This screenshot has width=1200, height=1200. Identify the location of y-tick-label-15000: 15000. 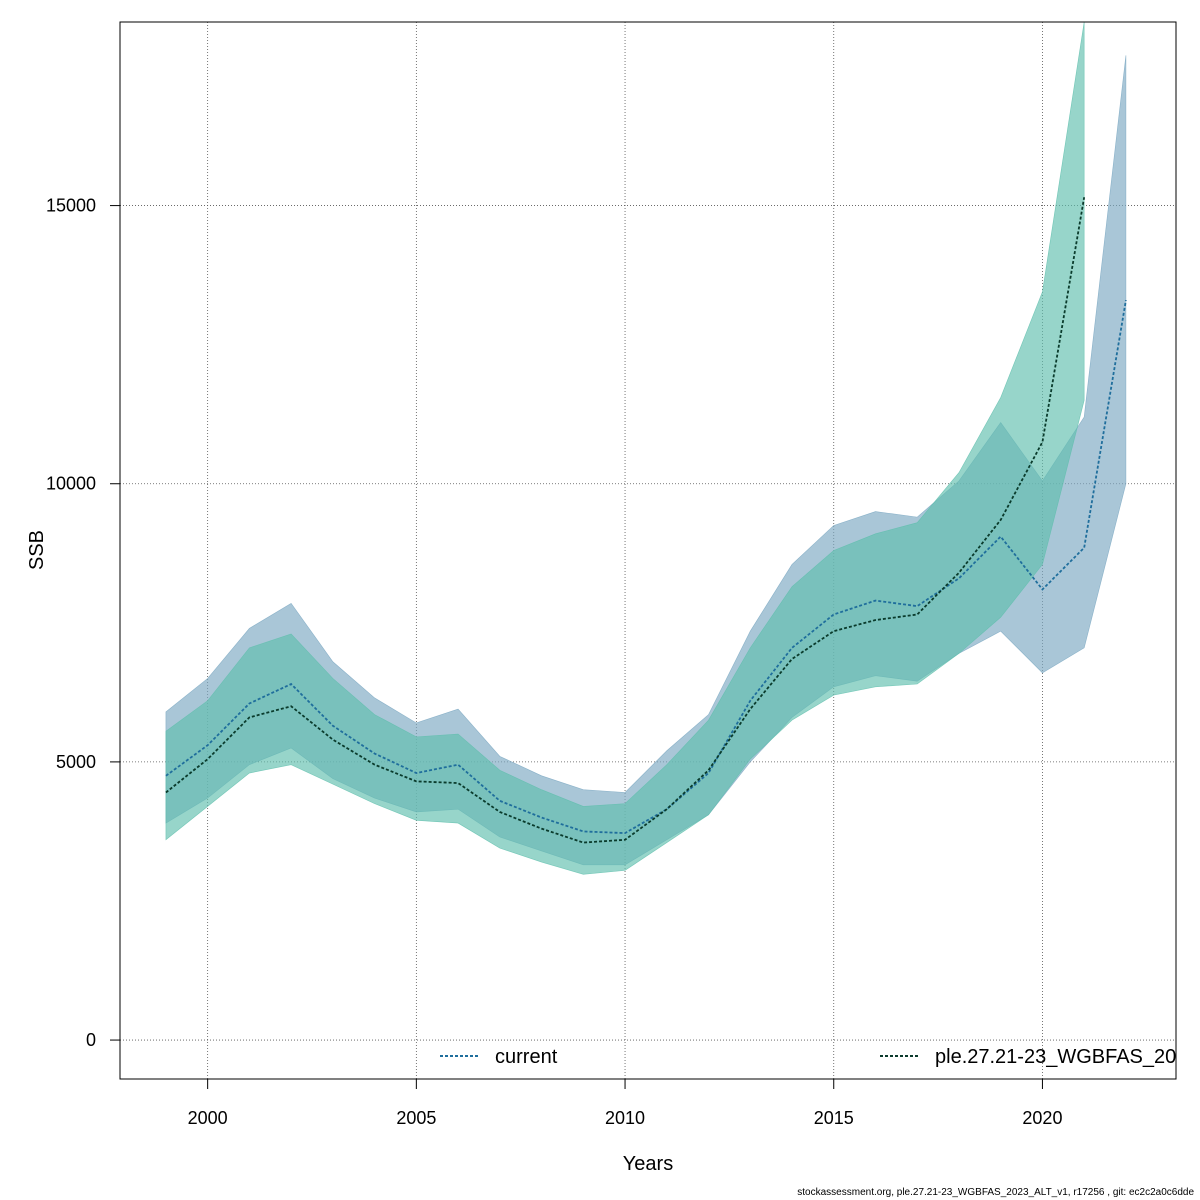
(71, 206).